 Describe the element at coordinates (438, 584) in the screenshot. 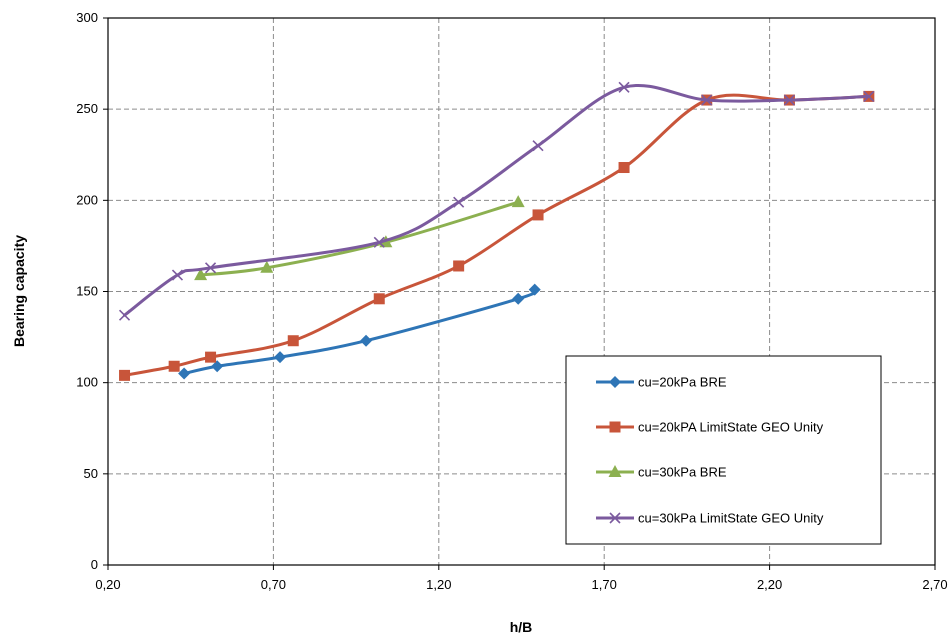

I see `x-tick-label: 1,20` at that location.